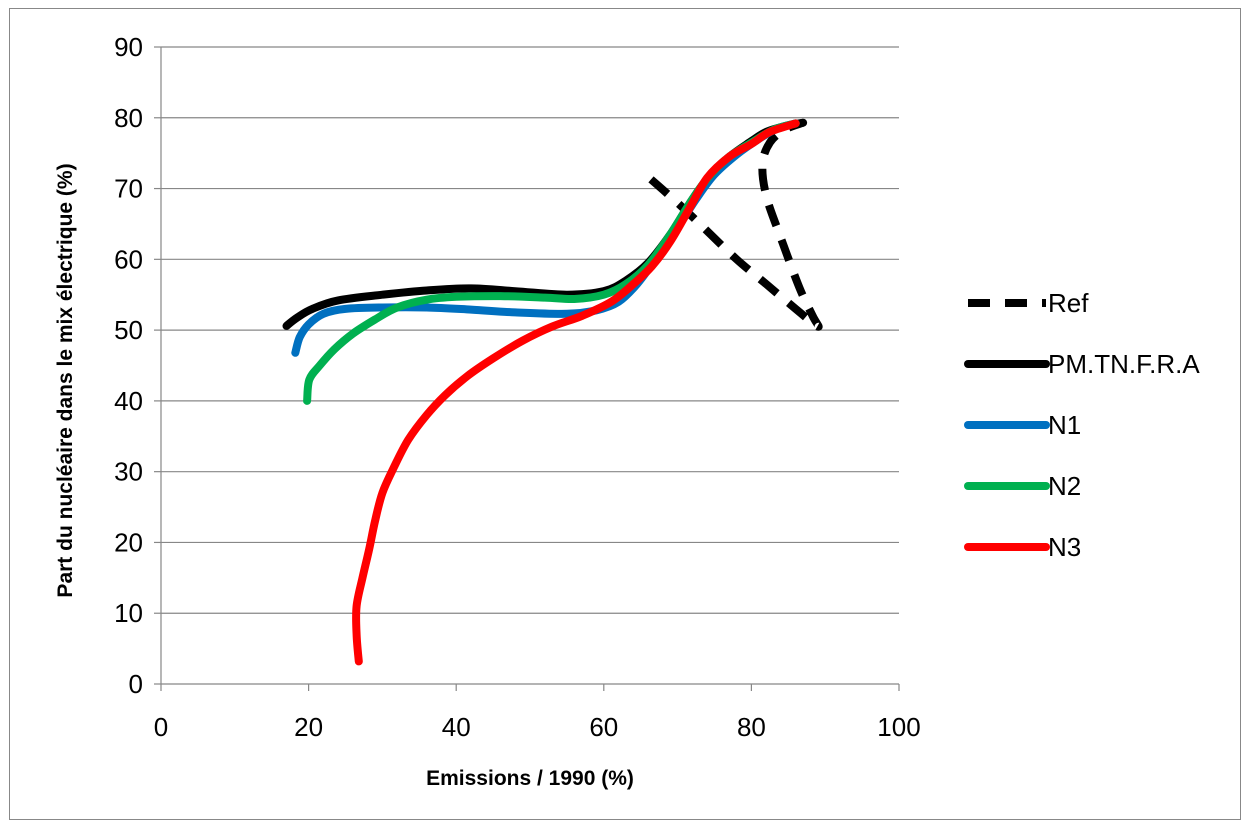 Image resolution: width=1249 pixels, height=826 pixels. I want to click on y-tick-label: 70, so click(128, 189).